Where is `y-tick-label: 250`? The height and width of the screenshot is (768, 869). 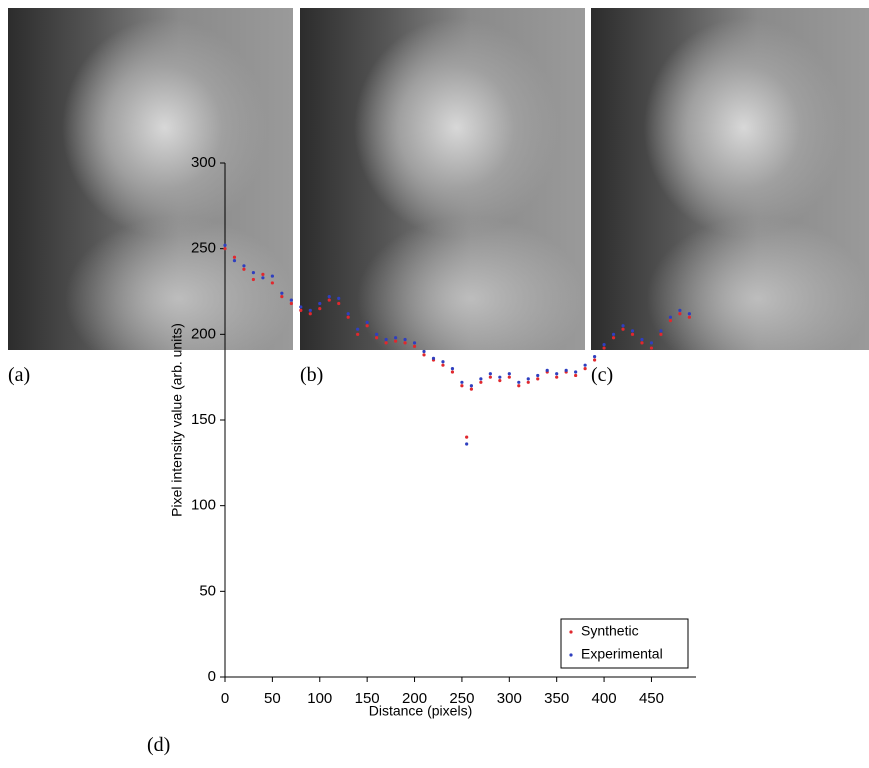
y-tick-label: 250 is located at coordinates (203, 248).